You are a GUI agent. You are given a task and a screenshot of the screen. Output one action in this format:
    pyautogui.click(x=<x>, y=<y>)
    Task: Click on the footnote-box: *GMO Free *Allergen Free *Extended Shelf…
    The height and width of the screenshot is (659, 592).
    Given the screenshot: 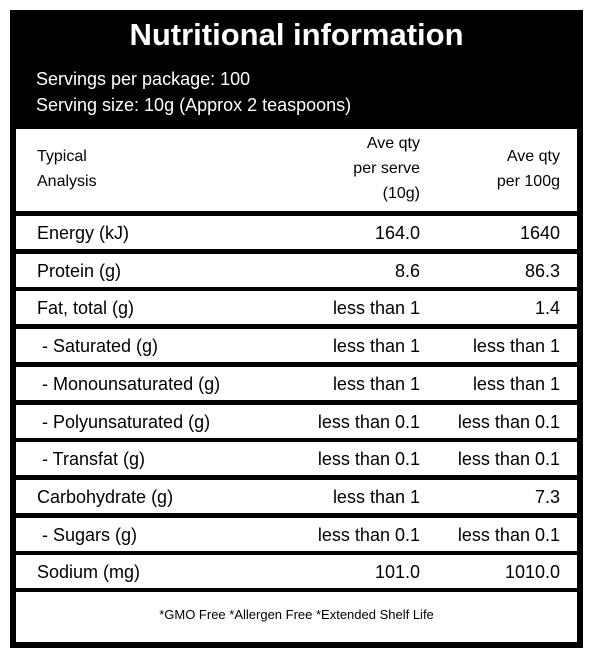 What is the action you would take?
    pyautogui.click(x=296, y=617)
    